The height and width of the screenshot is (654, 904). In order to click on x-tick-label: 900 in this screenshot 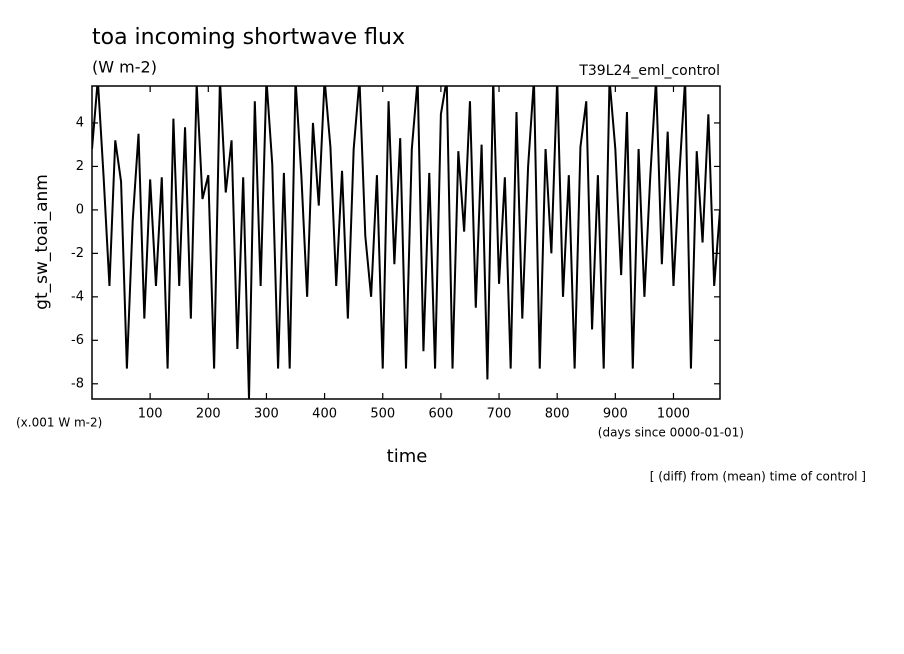, I will do `click(615, 414)`.